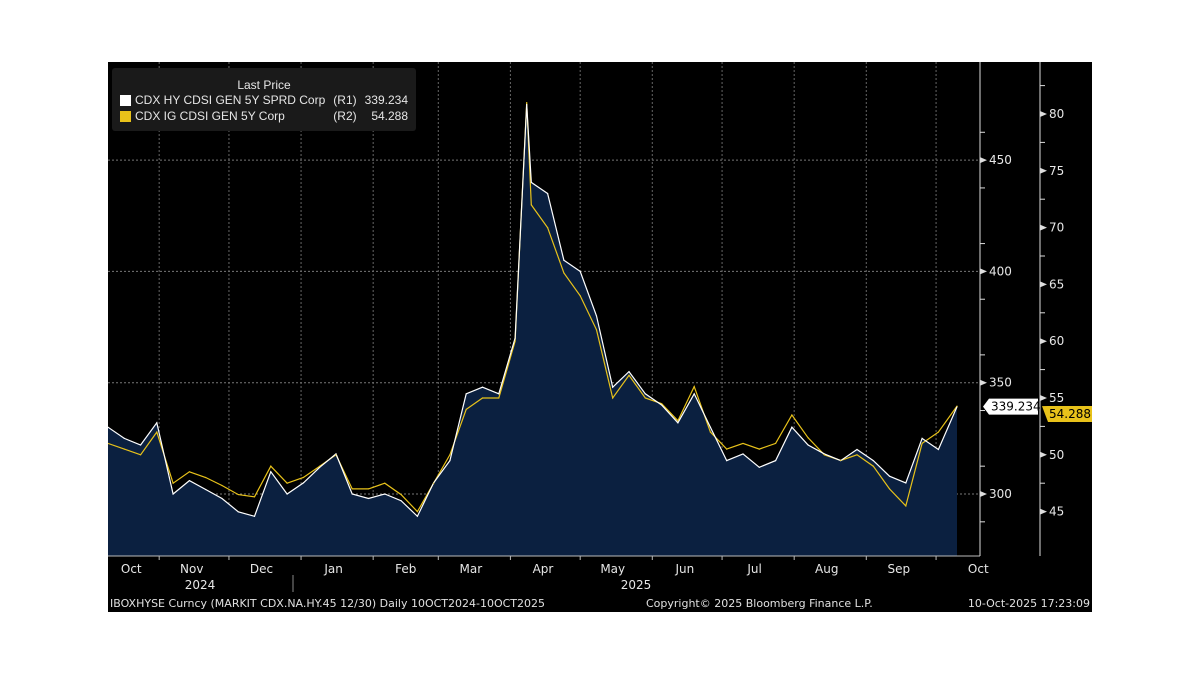  What do you see at coordinates (191, 569) in the screenshot?
I see `x-tick-label: Nov` at bounding box center [191, 569].